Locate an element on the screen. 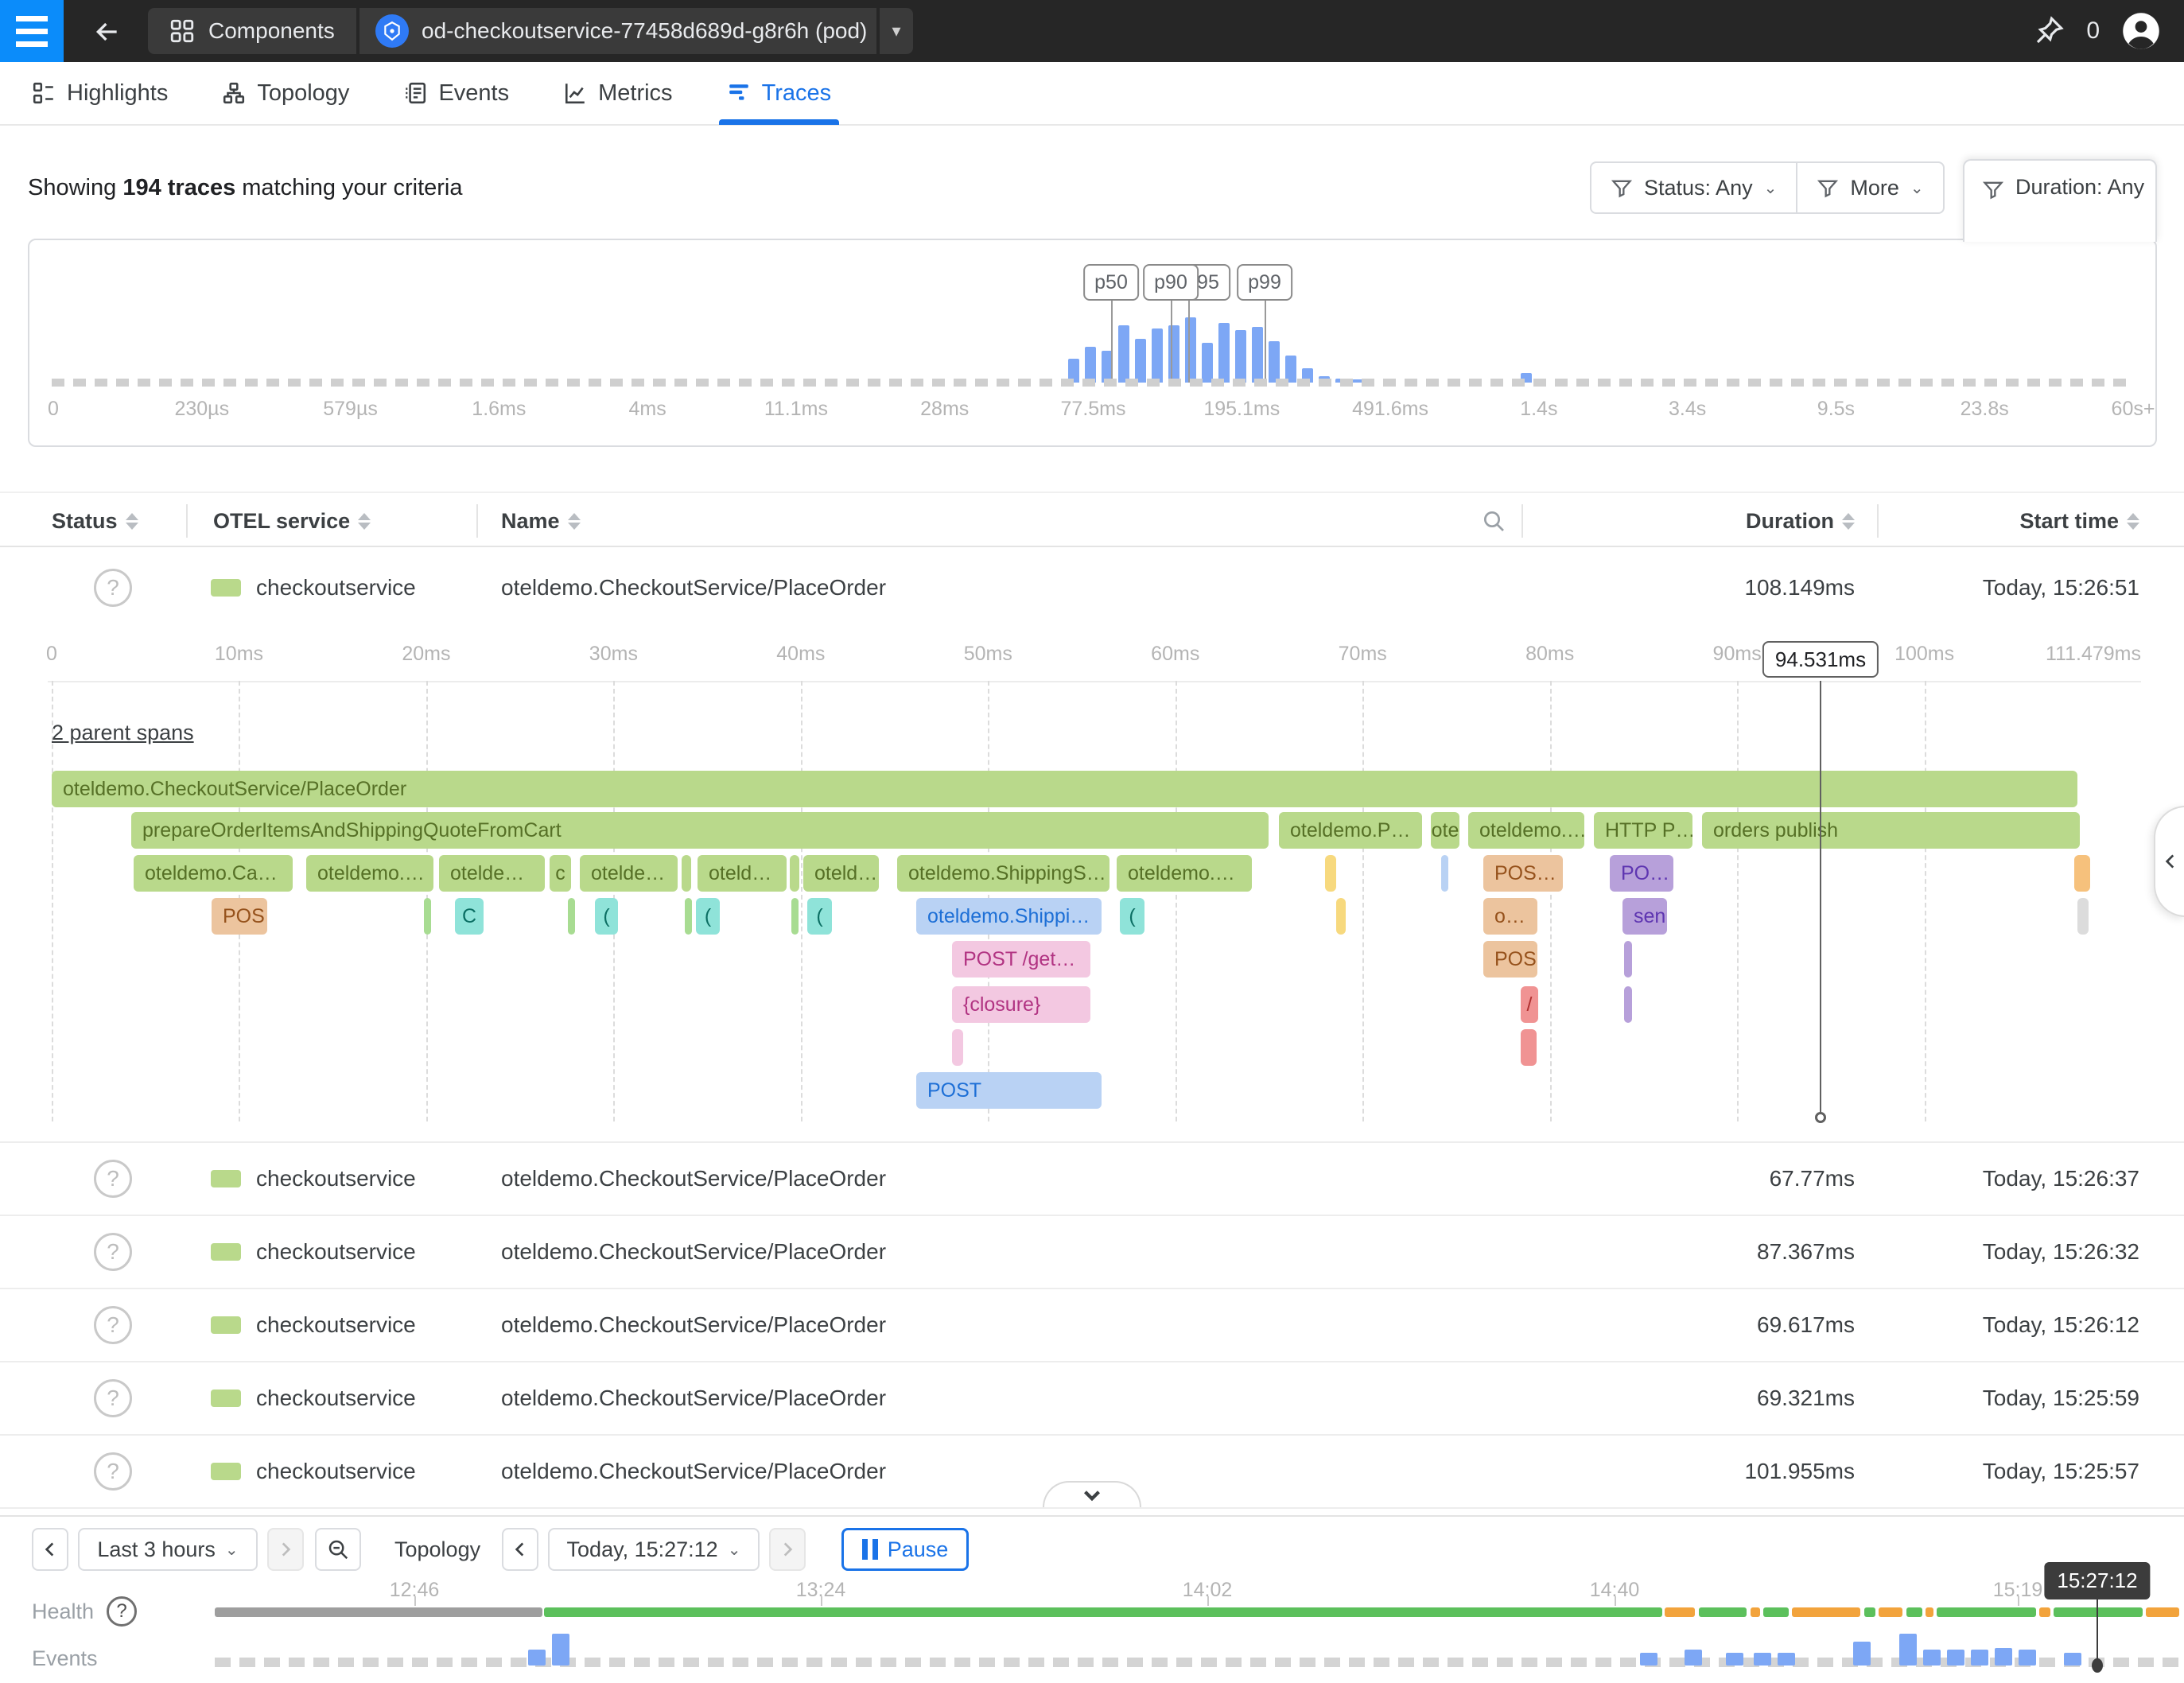 This screenshot has width=2184, height=1683. side-panel-toggle is located at coordinates (2169, 861).